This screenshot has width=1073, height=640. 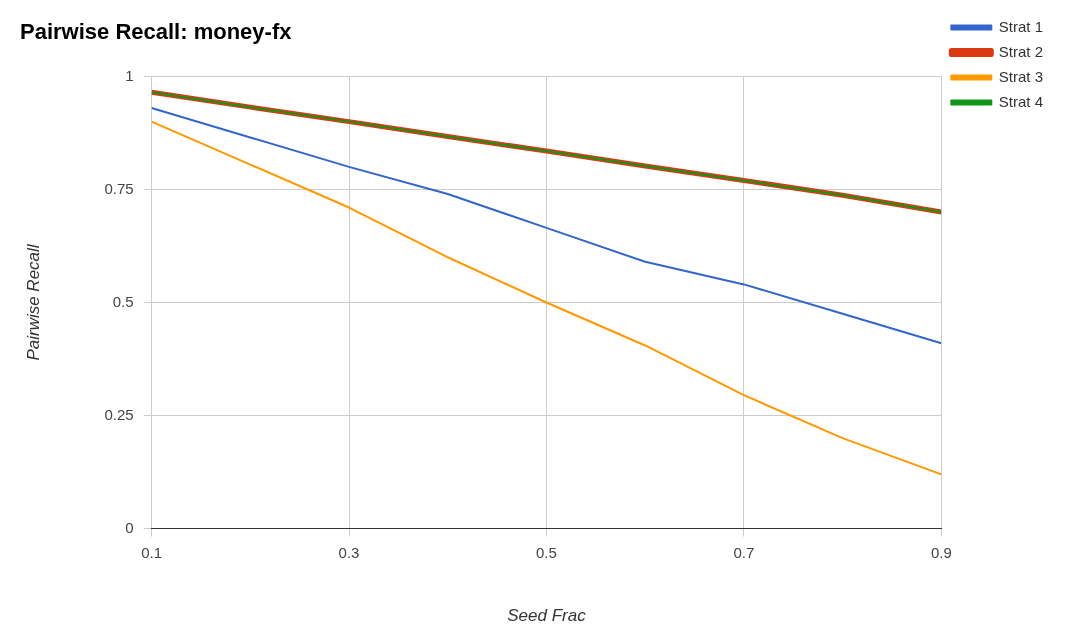 What do you see at coordinates (129, 75) in the screenshot?
I see `y-tick-label: 1` at bounding box center [129, 75].